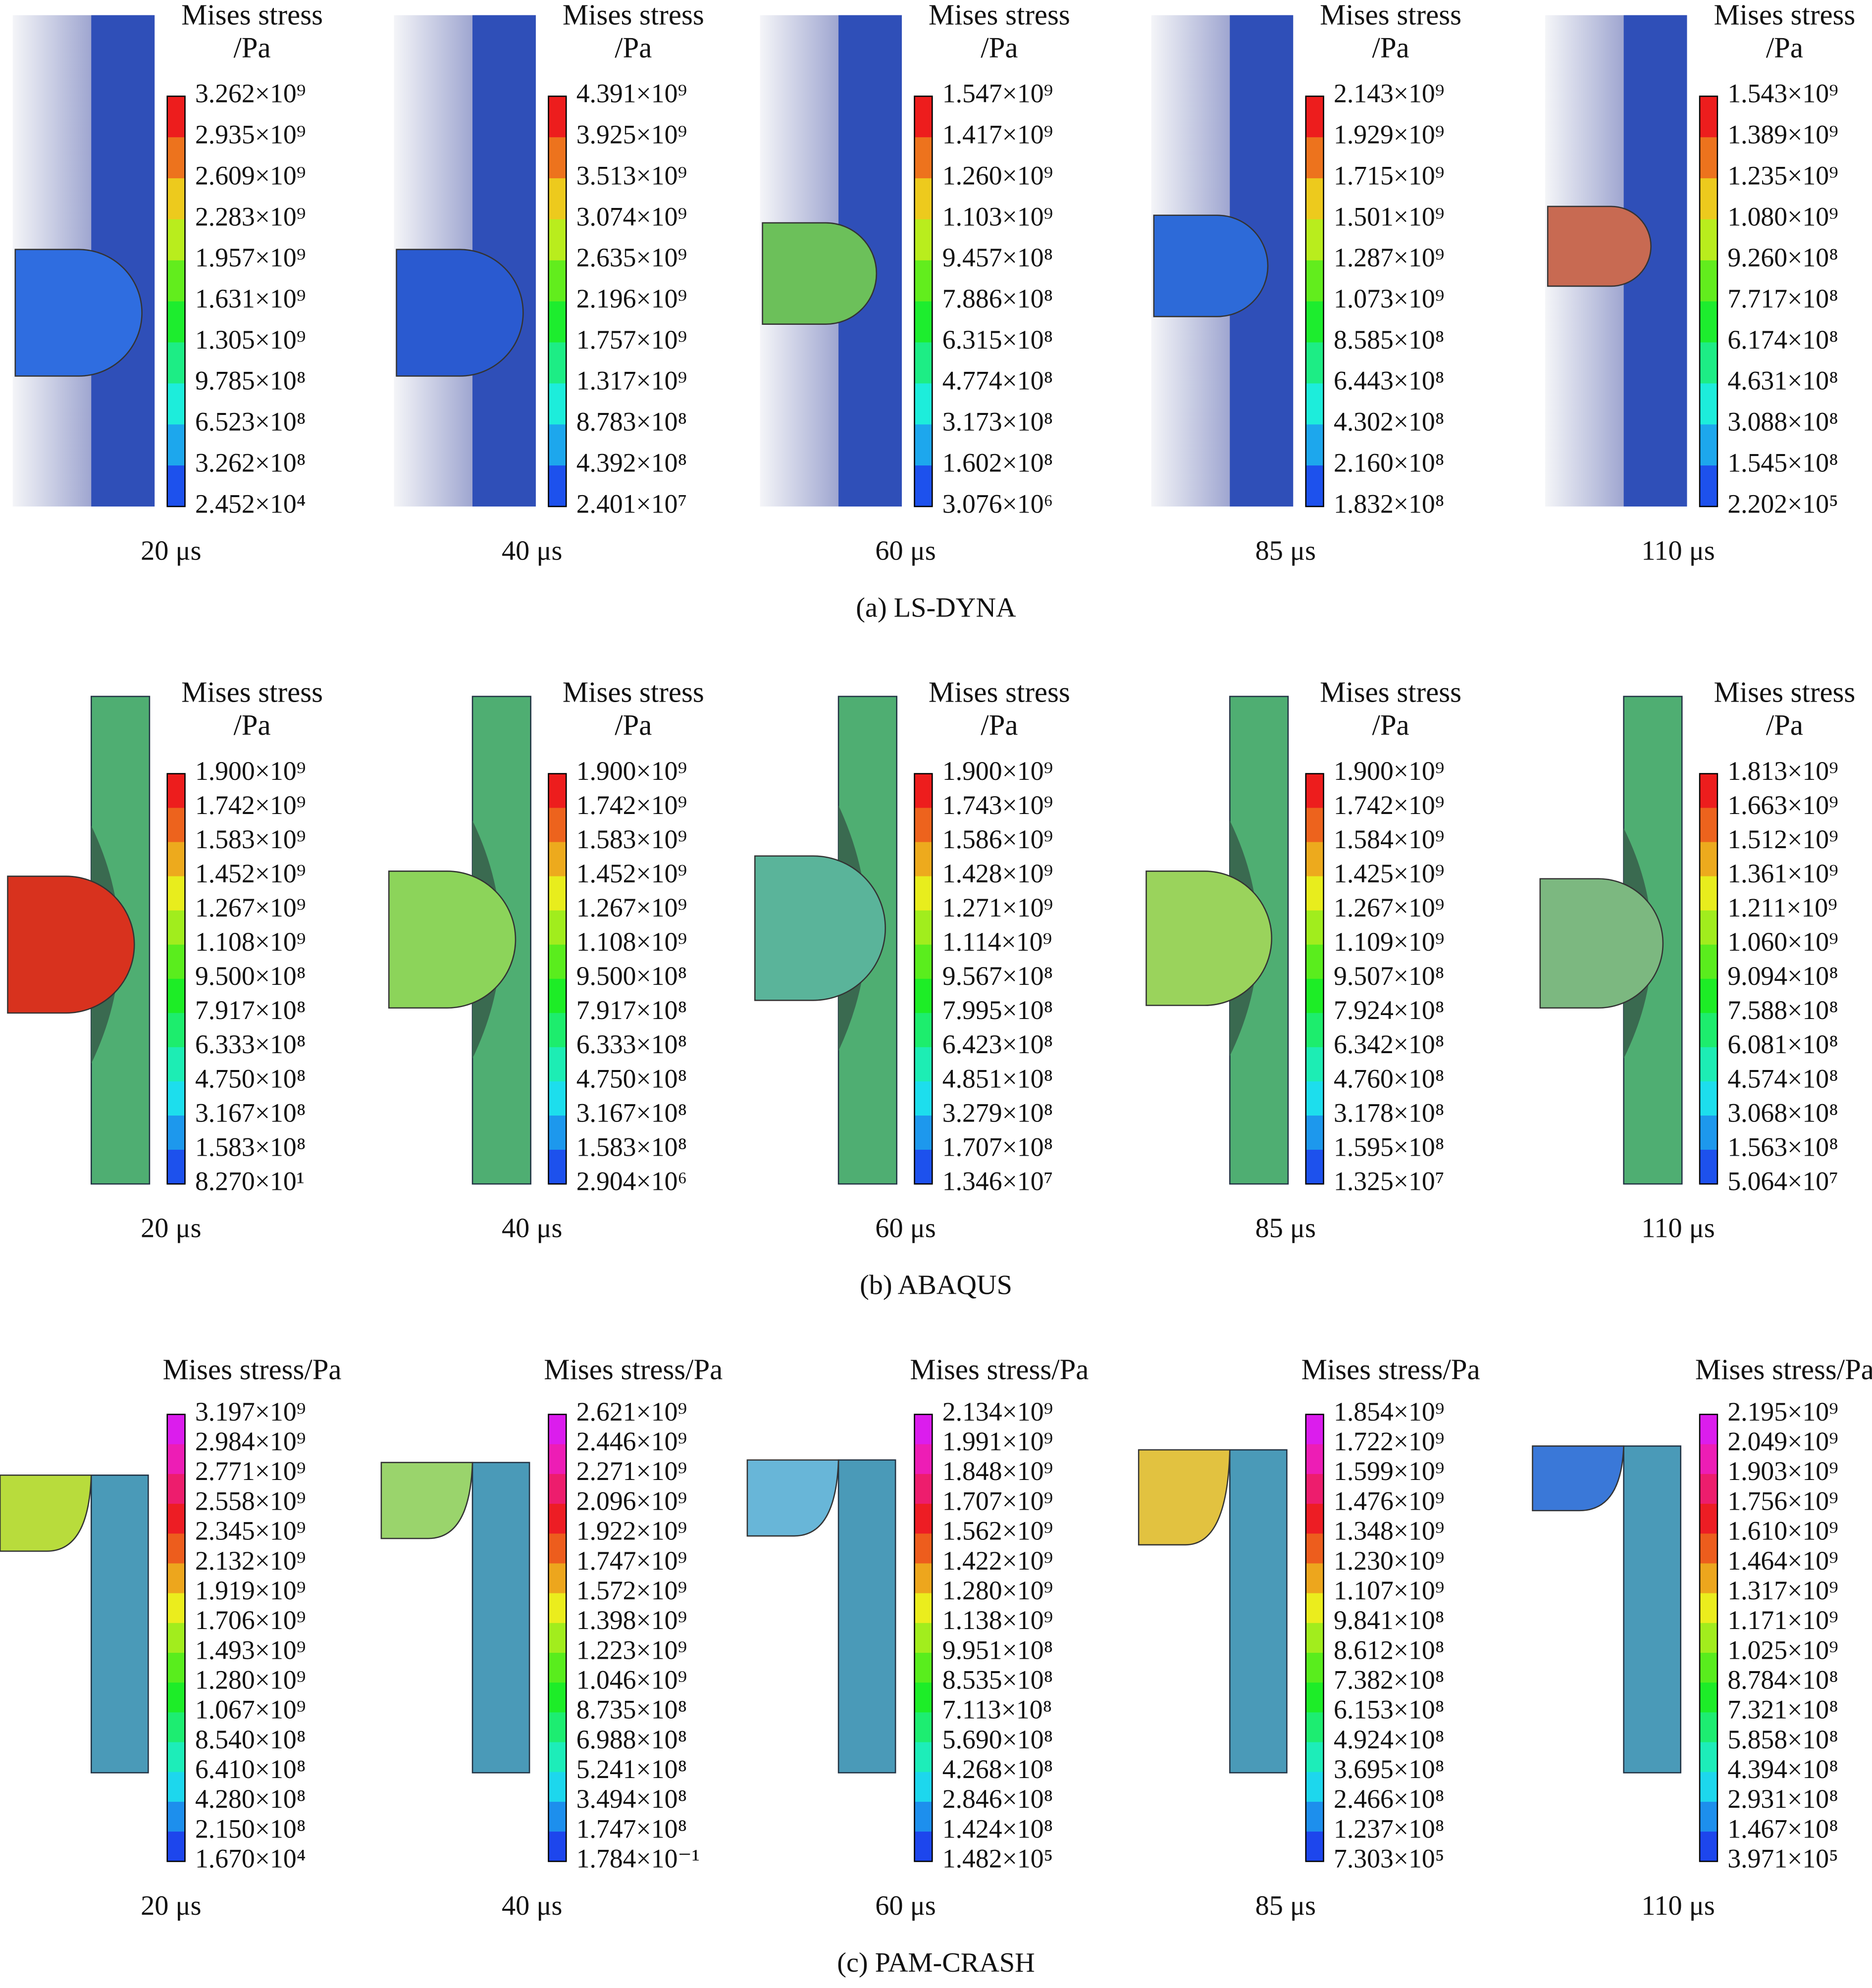 This screenshot has width=1872, height=1988. Describe the element at coordinates (1782, 340) in the screenshot. I see `colorbar-label: 6.174×10⁸` at that location.